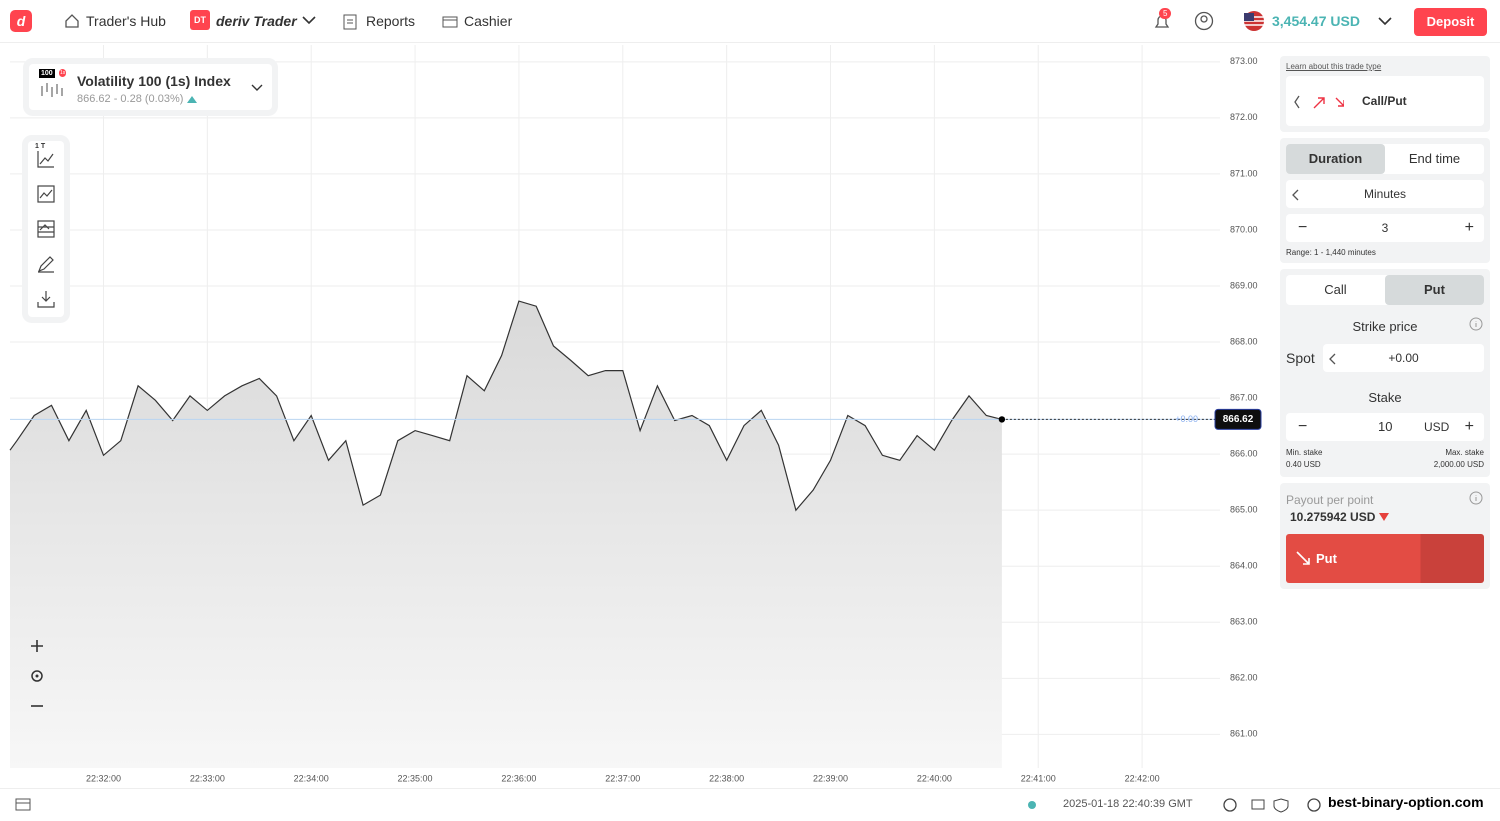 The height and width of the screenshot is (821, 1500). What do you see at coordinates (1434, 290) in the screenshot?
I see `put-tab: Put` at bounding box center [1434, 290].